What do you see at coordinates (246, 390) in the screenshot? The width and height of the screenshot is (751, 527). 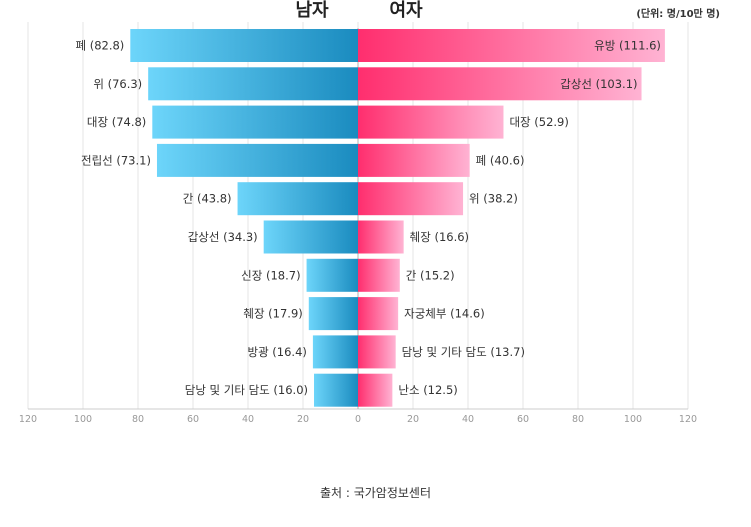 I see `male-bar-label: 담낭 및 기타 담도 (16.0)` at bounding box center [246, 390].